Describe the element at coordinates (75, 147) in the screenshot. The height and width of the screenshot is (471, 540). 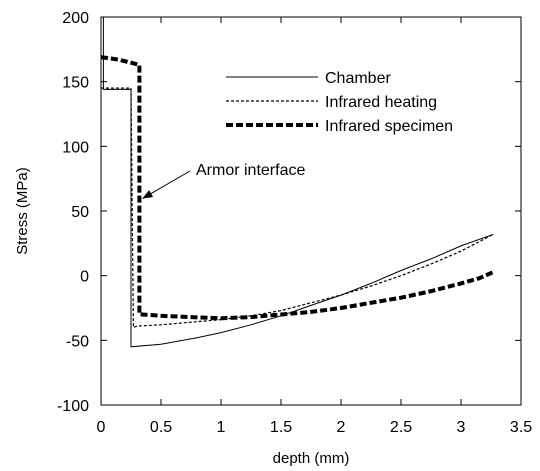
I see `y-tick-label: 100` at that location.